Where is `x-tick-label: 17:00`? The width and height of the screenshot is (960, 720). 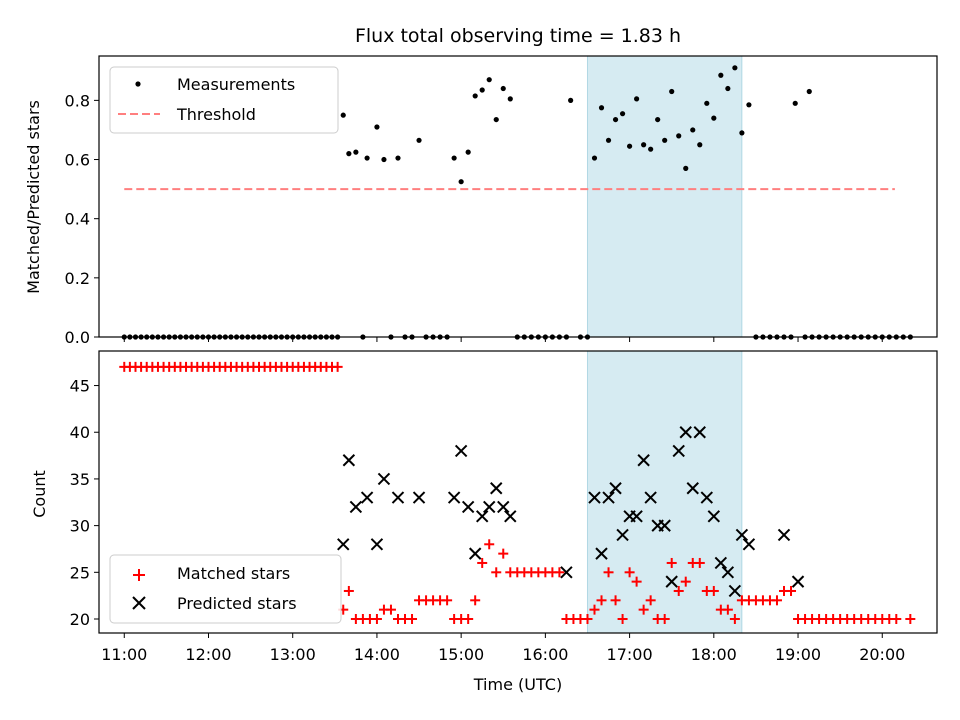
x-tick-label: 17:00 is located at coordinates (630, 654).